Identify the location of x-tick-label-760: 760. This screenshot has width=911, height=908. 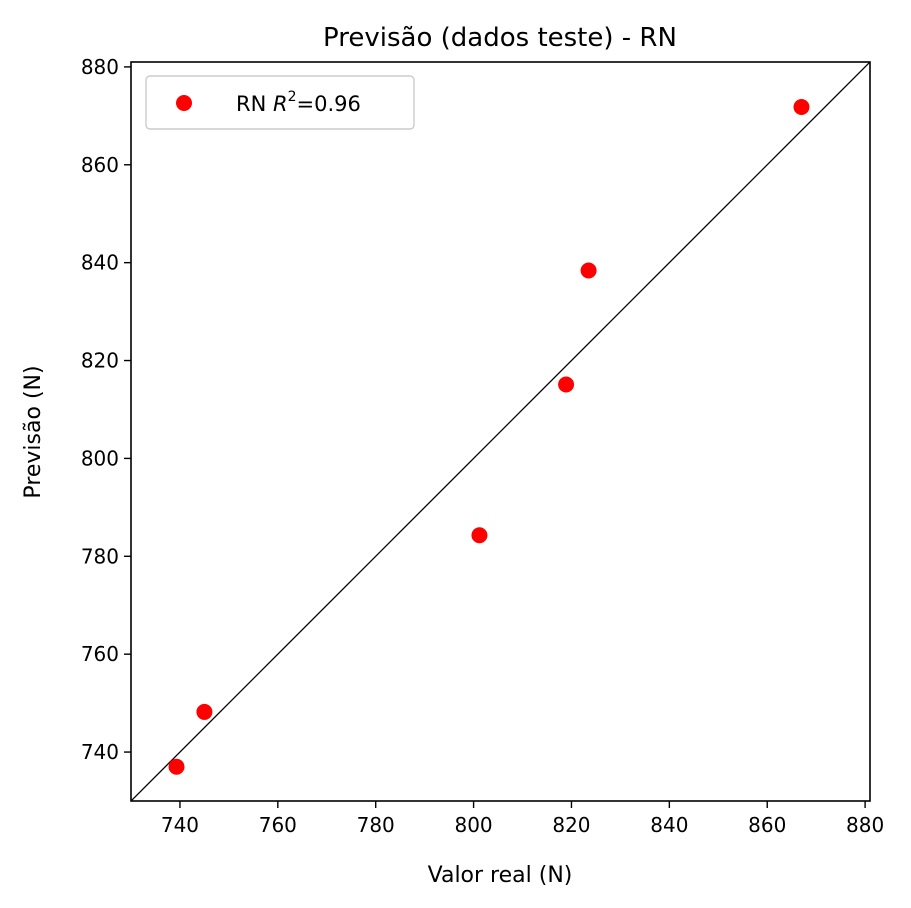
(278, 825).